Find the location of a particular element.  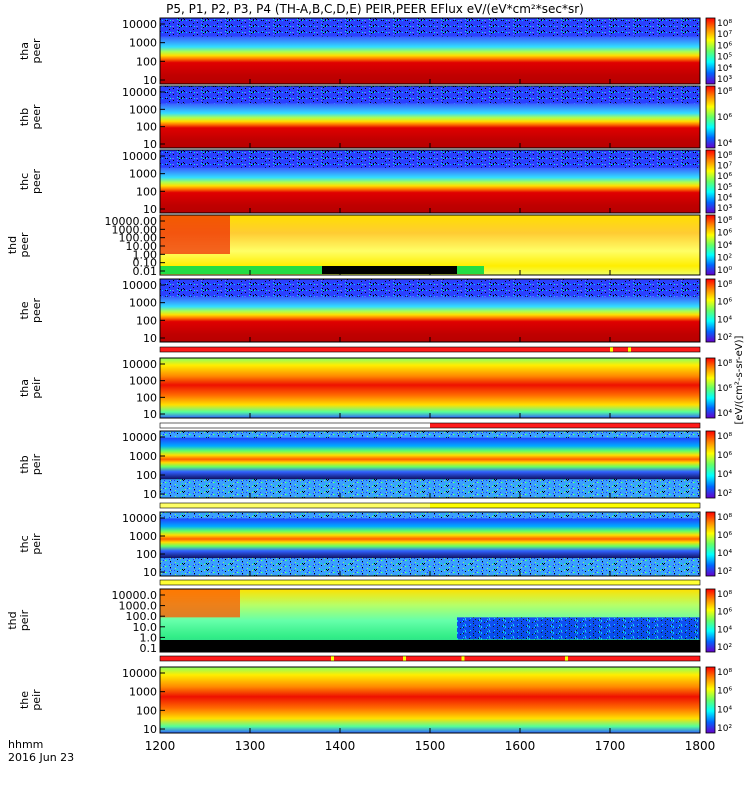

xtick-label: 1800 is located at coordinates (700, 746).